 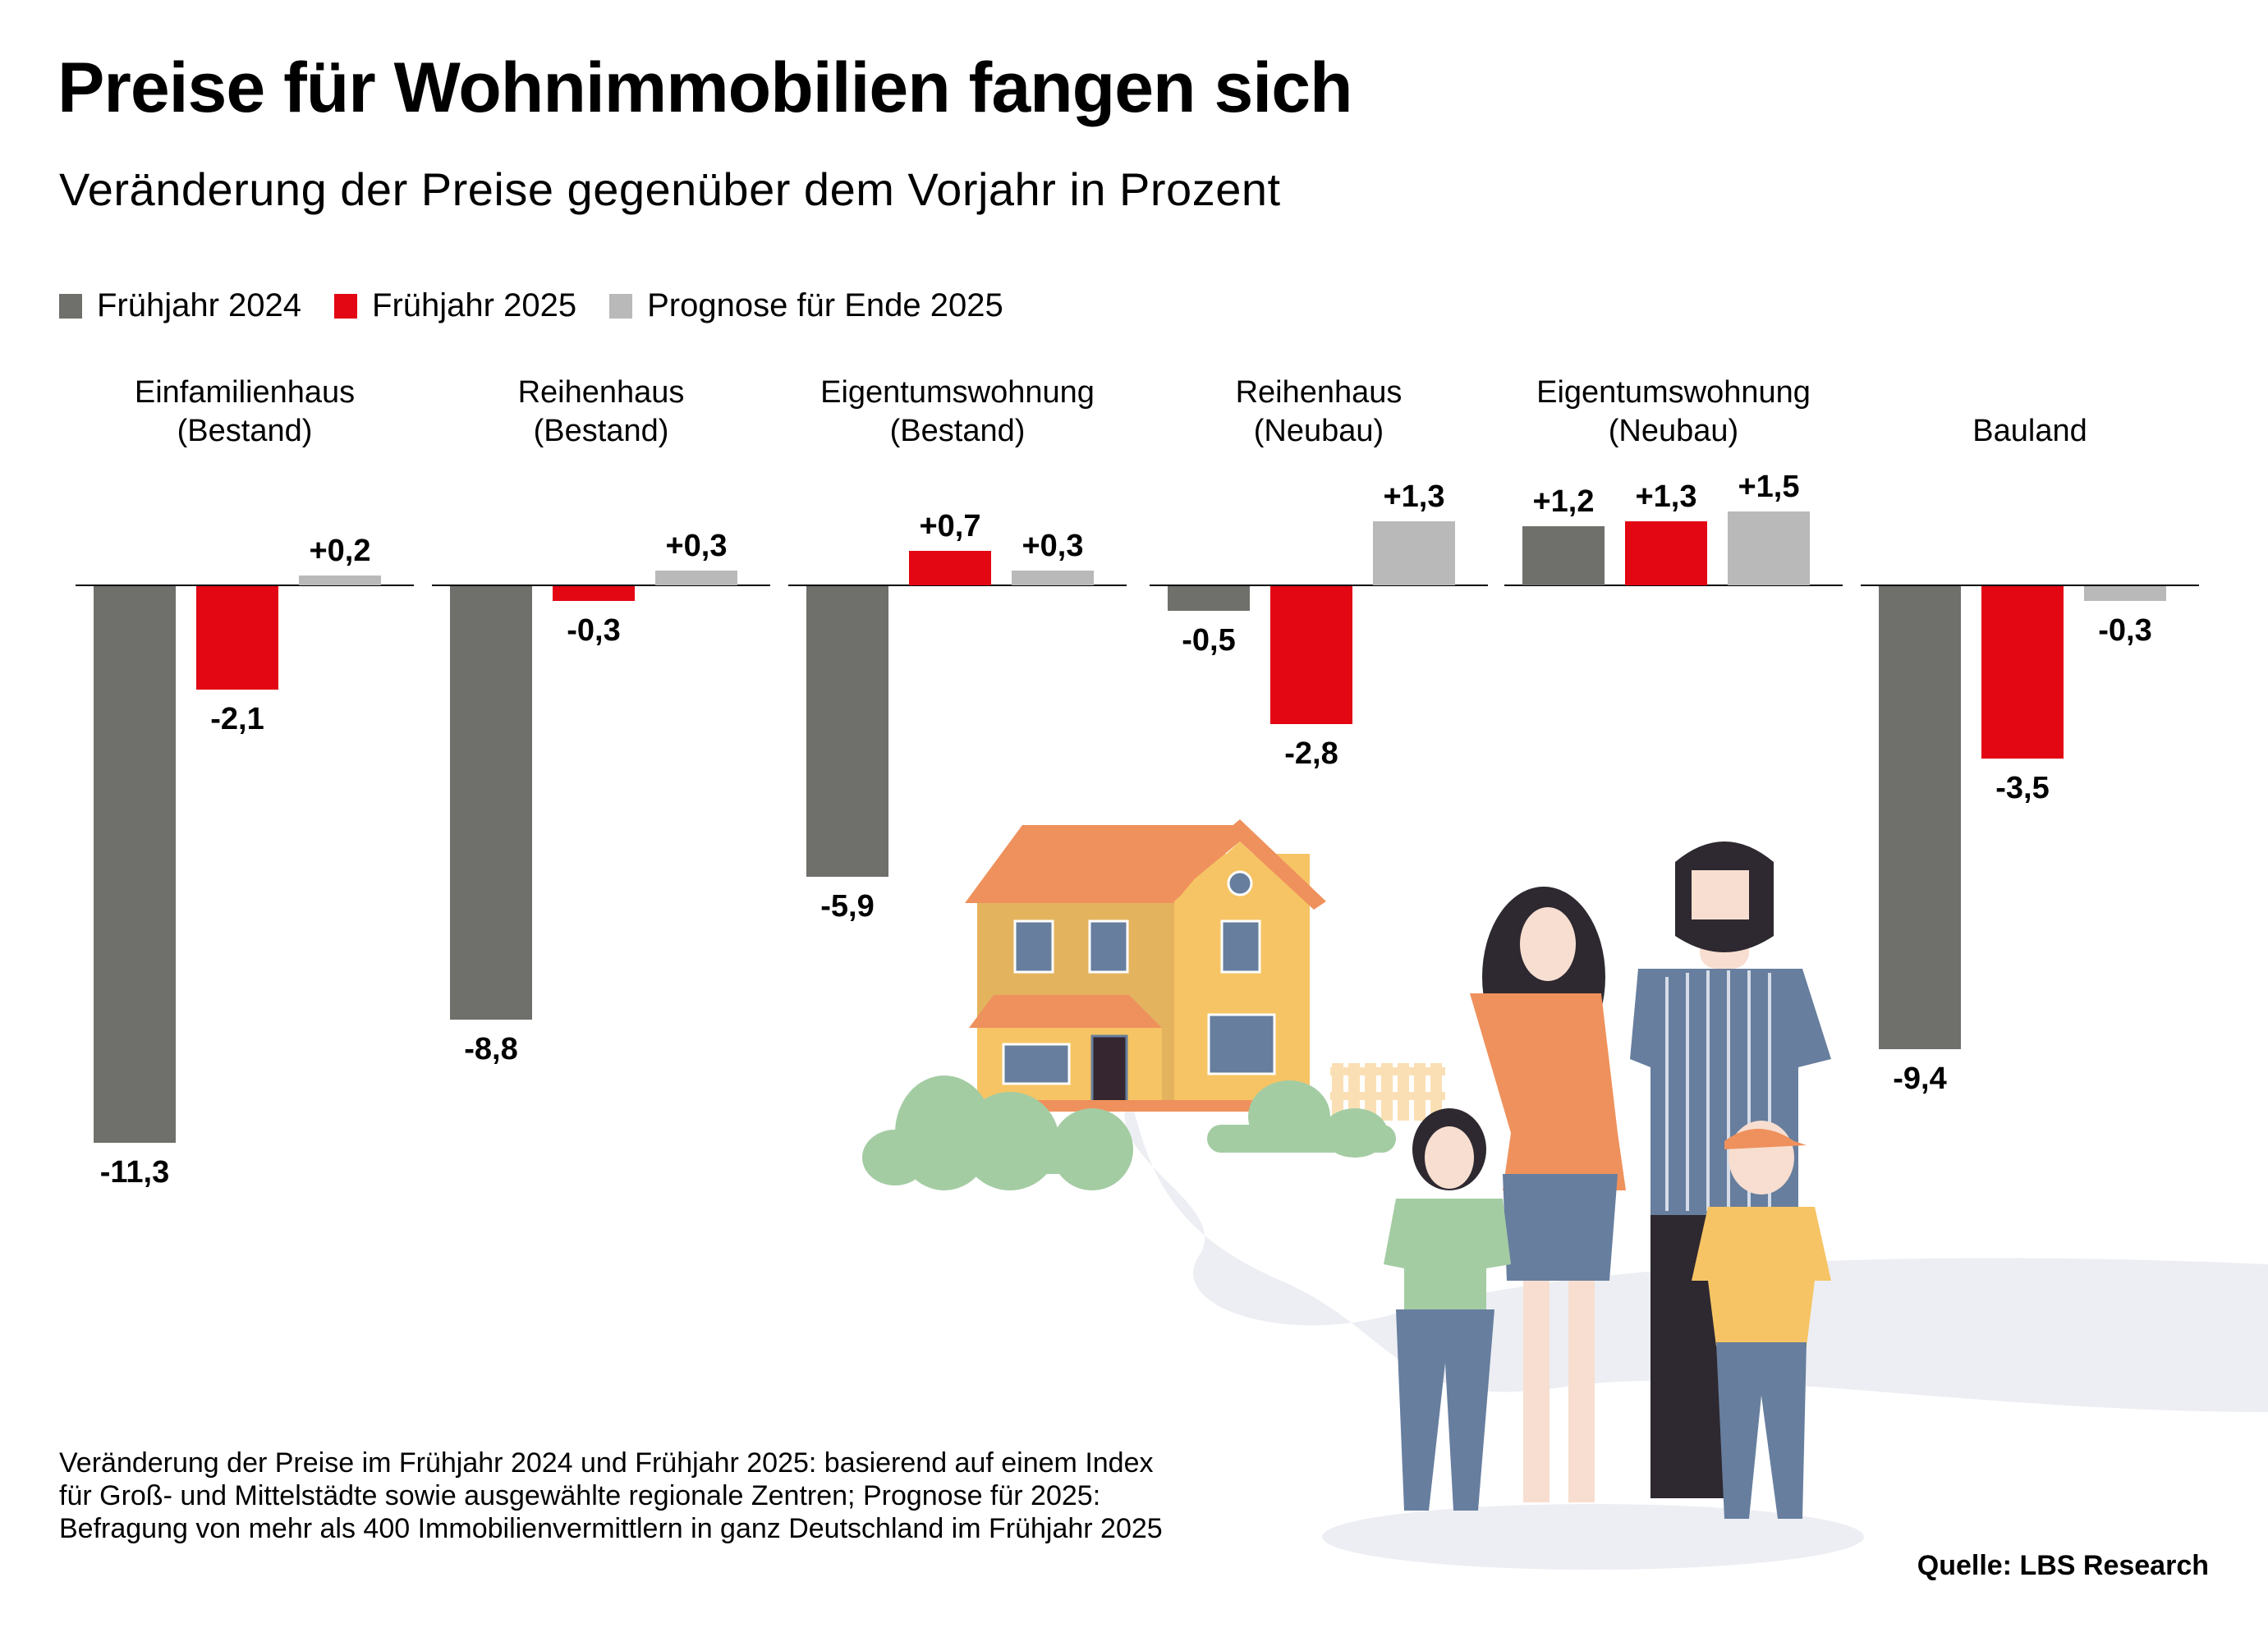 I want to click on data-label: -5,9, so click(x=847, y=906).